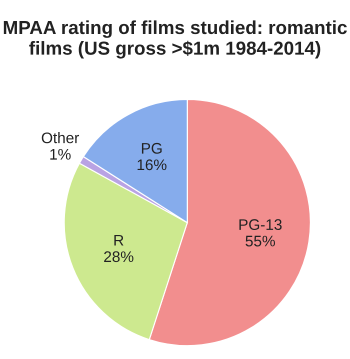 This screenshot has height=359, width=350. What do you see at coordinates (119, 240) in the screenshot?
I see `slice-label: R` at bounding box center [119, 240].